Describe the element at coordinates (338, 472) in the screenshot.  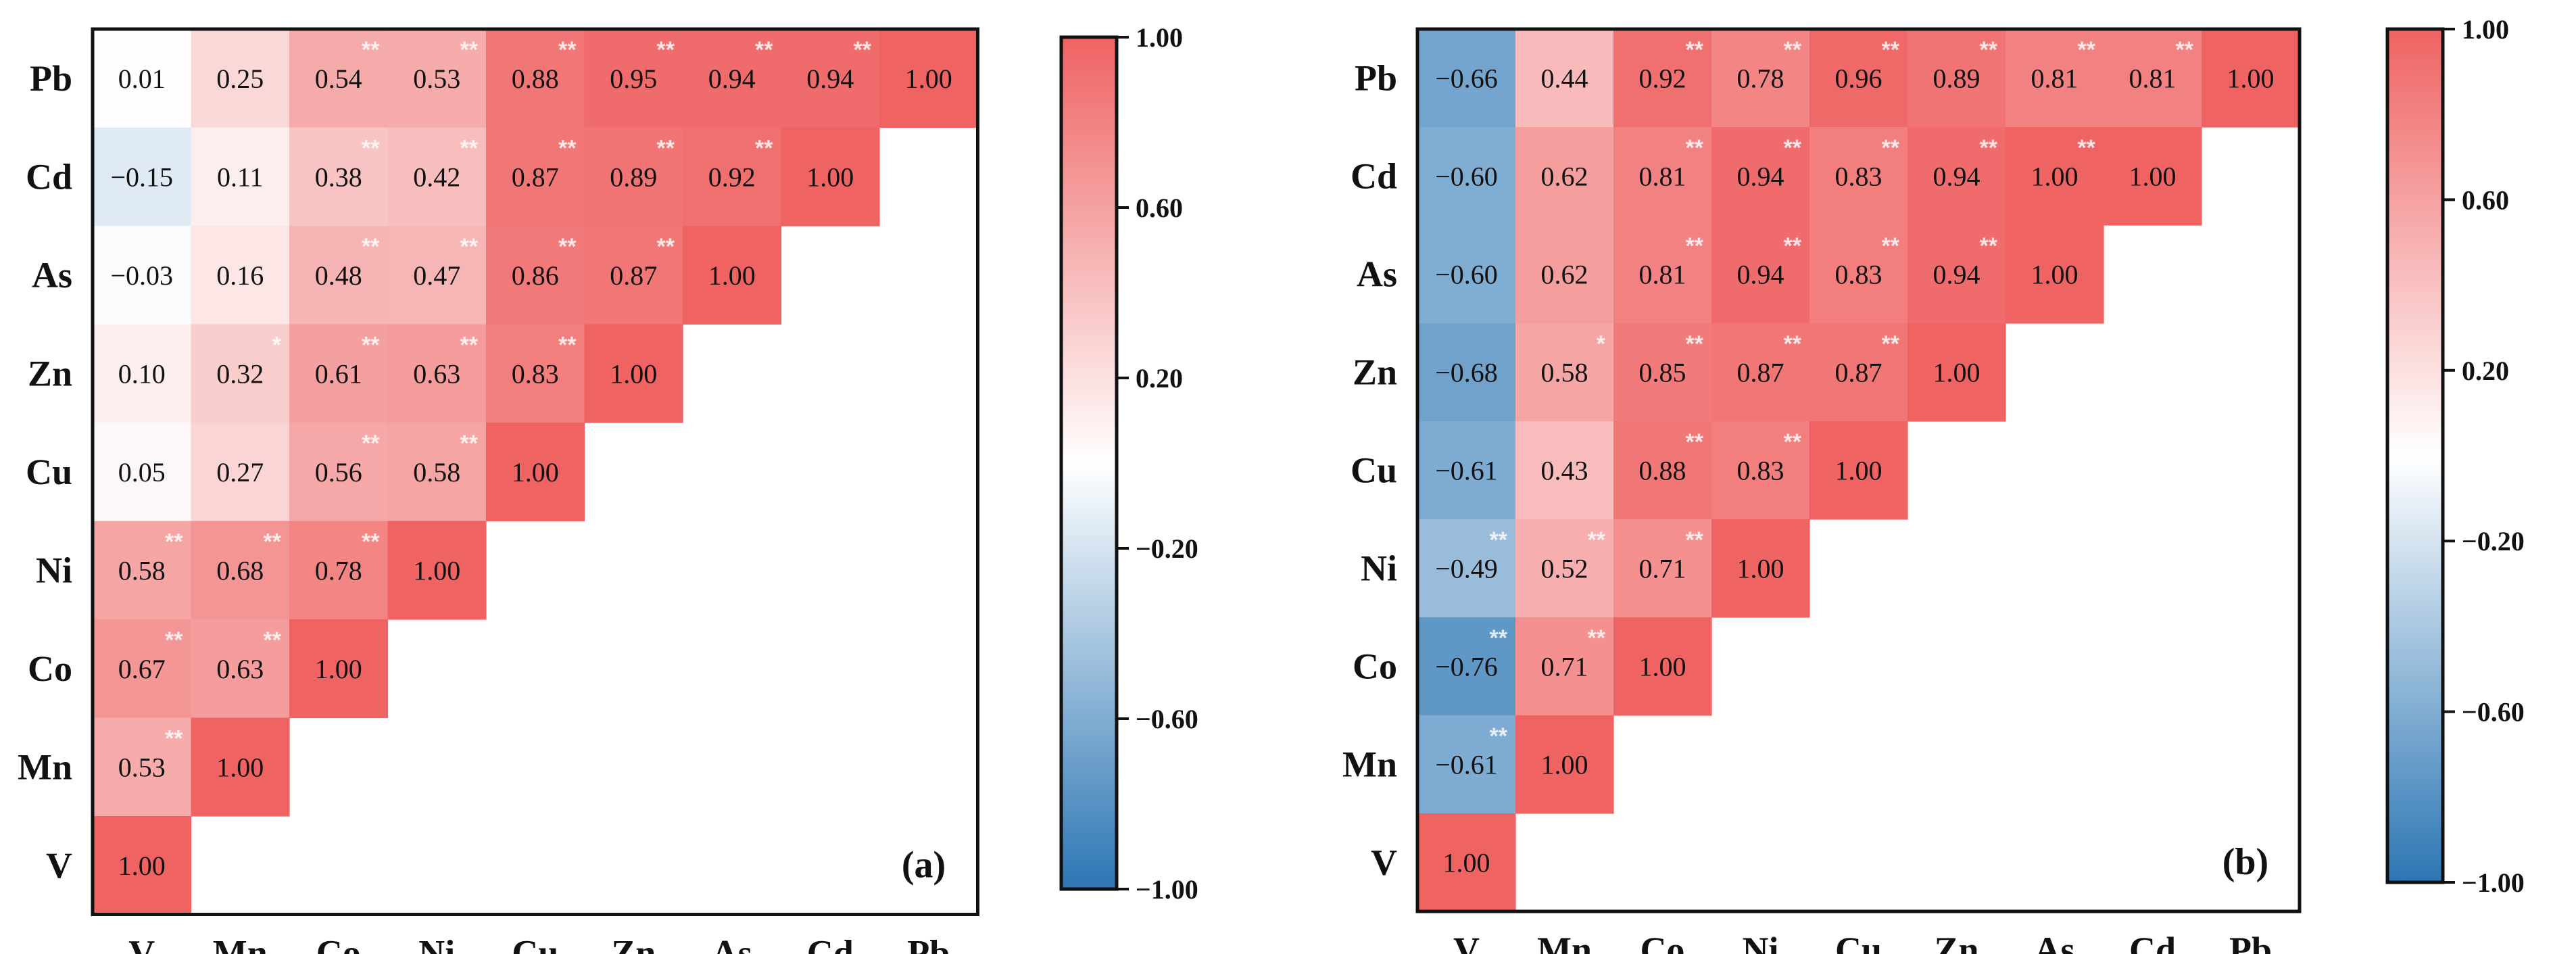
I see `cell-value-label: 0.56` at that location.